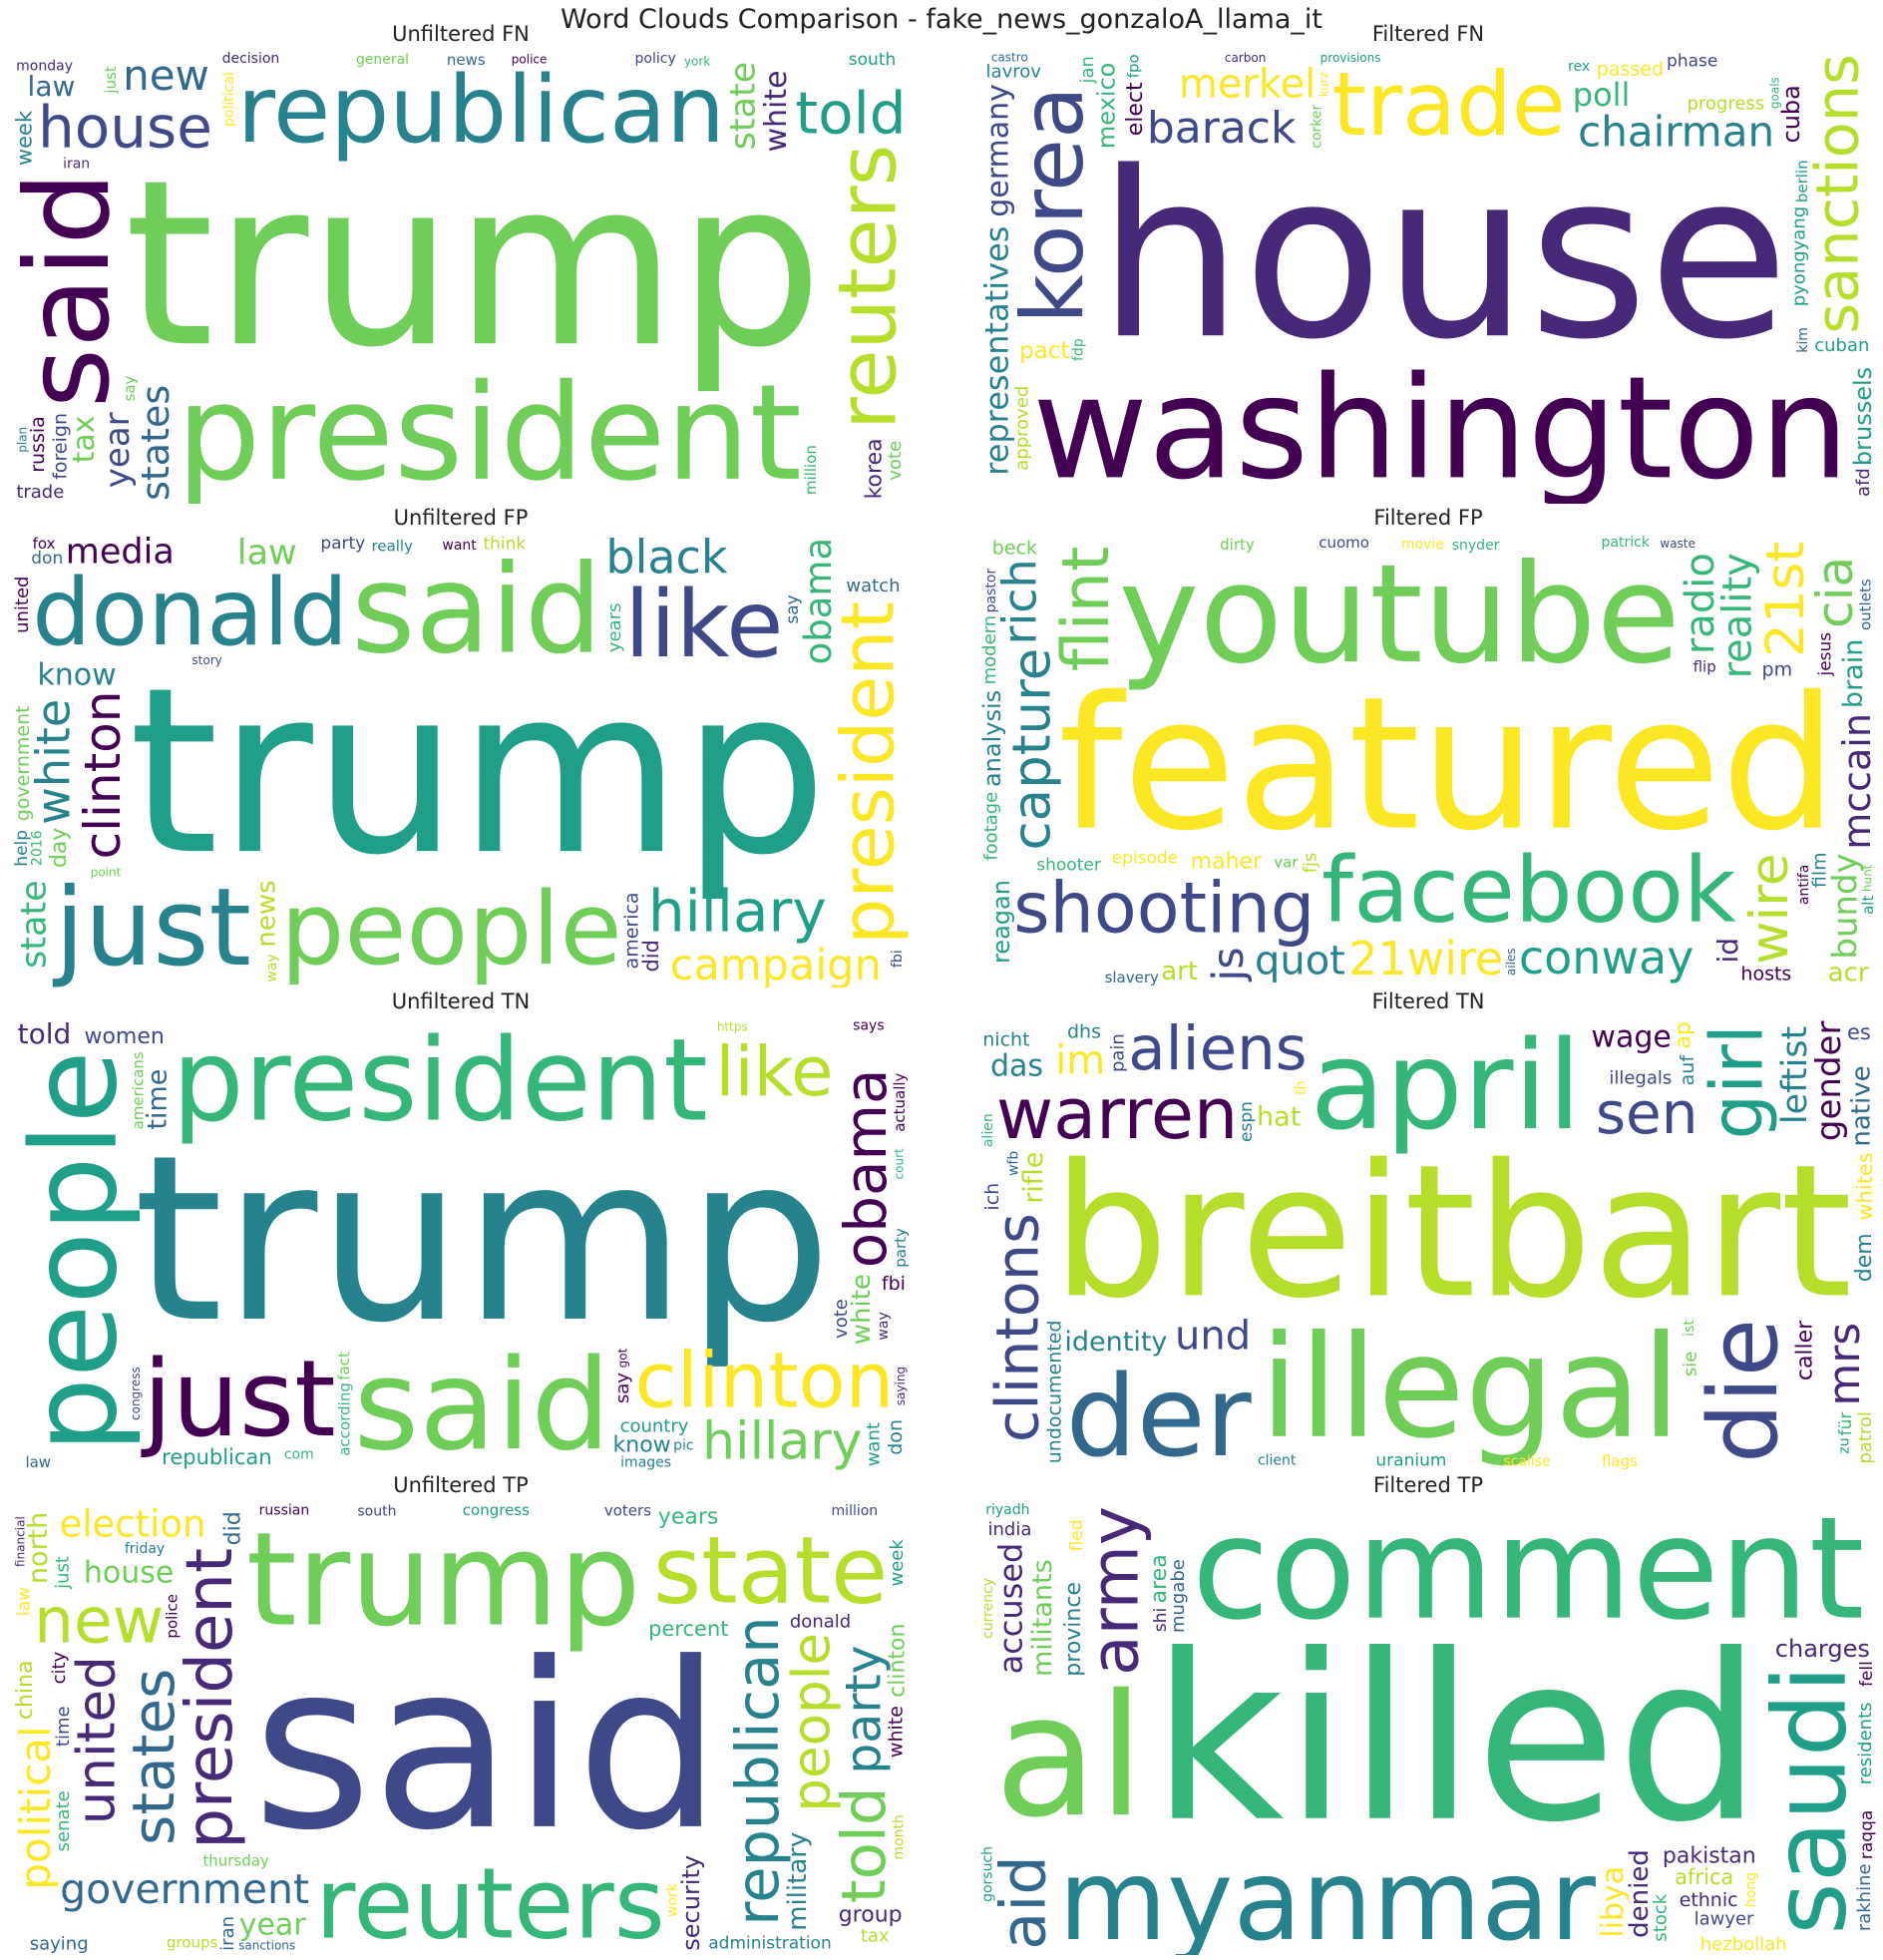 This screenshot has width=1883, height=1960. What do you see at coordinates (1053, 205) in the screenshot?
I see `word-label: korea` at bounding box center [1053, 205].